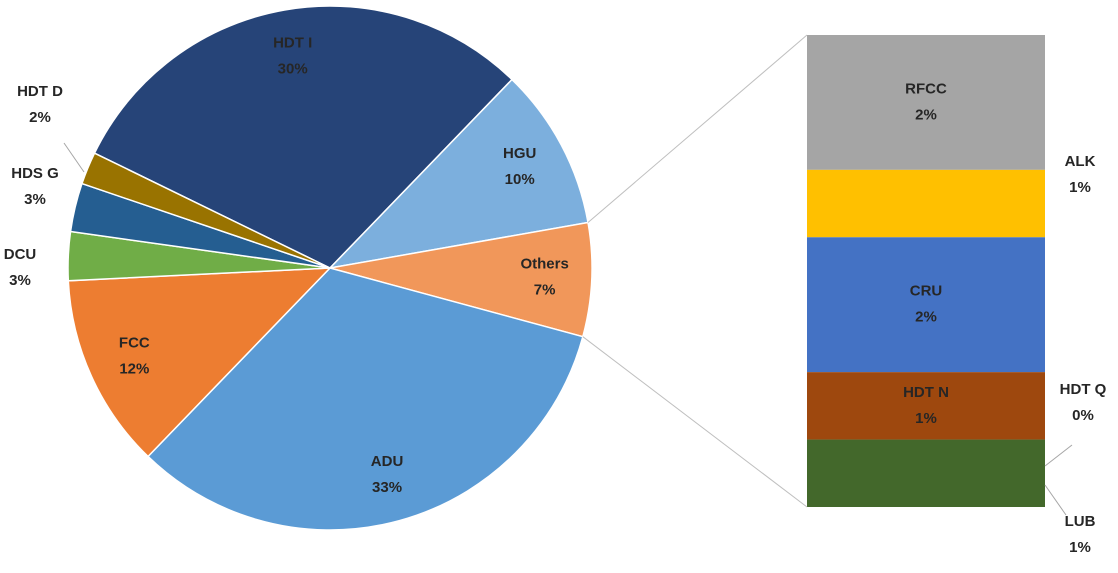 Image resolution: width=1118 pixels, height=573 pixels. Describe the element at coordinates (545, 290) in the screenshot. I see `data-label-value: 7%` at that location.